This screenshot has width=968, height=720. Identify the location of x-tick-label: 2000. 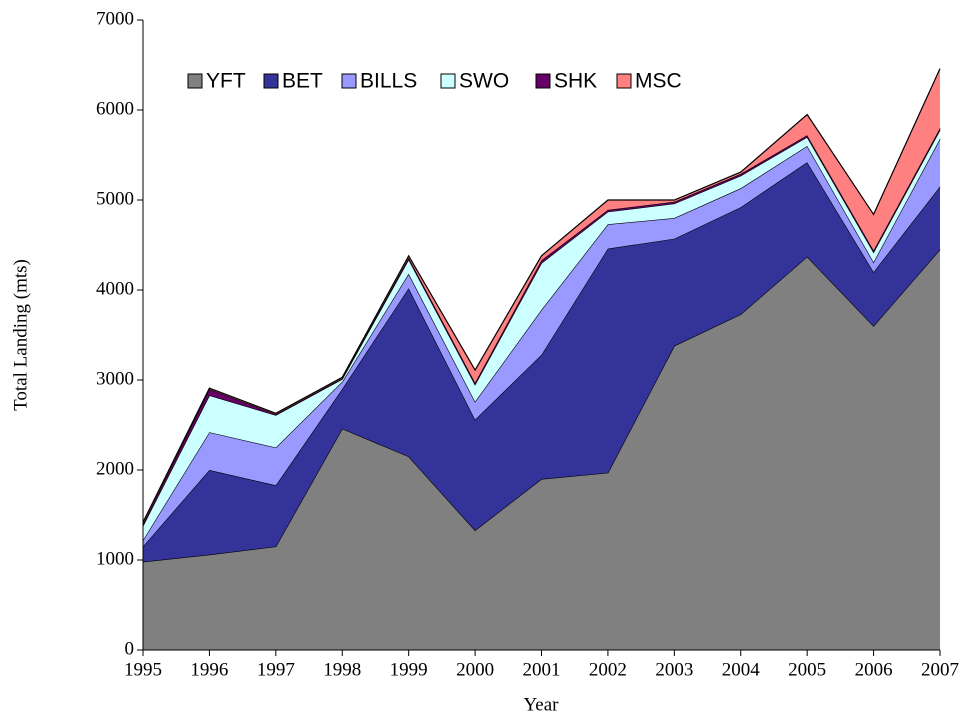
(475, 669).